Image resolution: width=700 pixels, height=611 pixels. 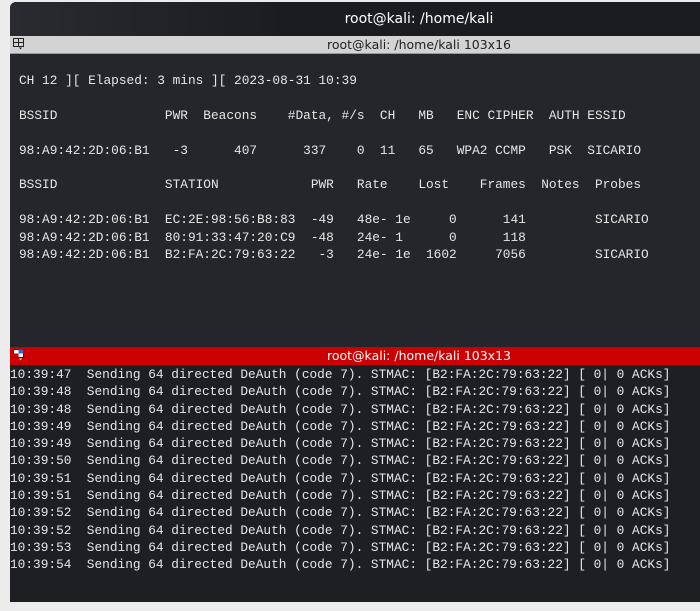 I want to click on window-titlebar: root@kali: /home/kali, so click(x=355, y=19).